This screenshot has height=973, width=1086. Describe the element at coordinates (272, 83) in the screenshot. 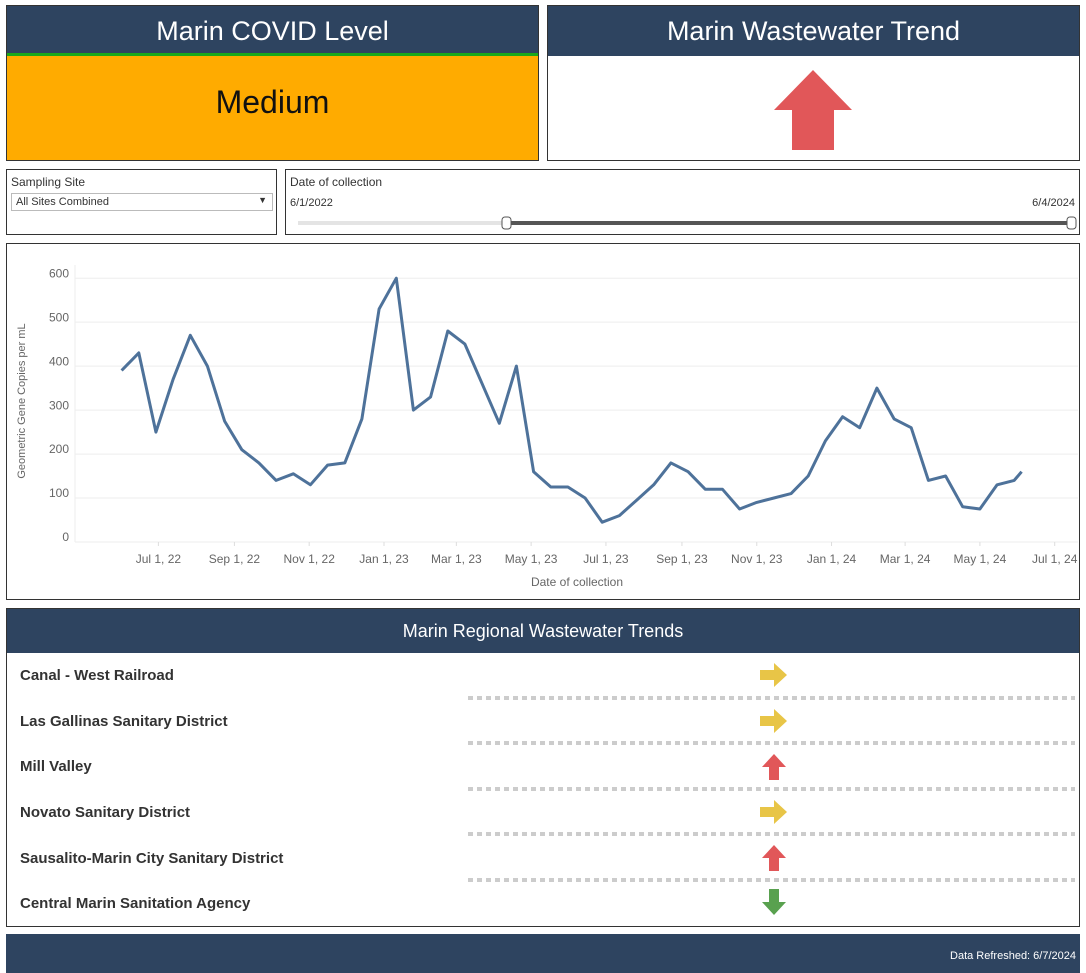

I see `level-panel: Marin COVID Level Medium` at that location.